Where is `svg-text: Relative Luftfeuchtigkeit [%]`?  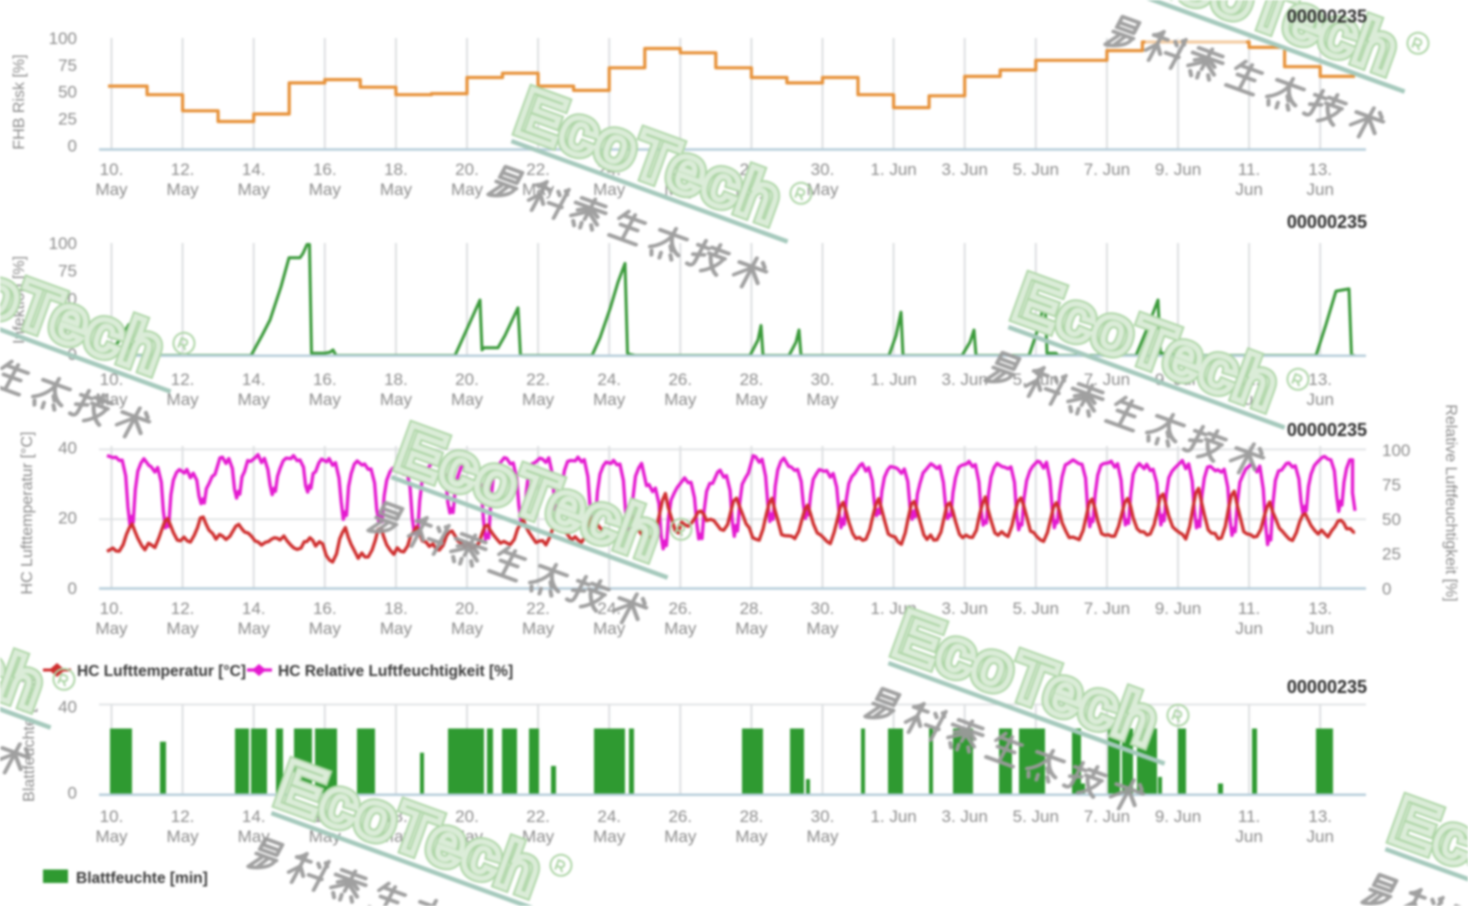 svg-text: Relative Luftfeuchtigkeit [%] is located at coordinates (1450, 502).